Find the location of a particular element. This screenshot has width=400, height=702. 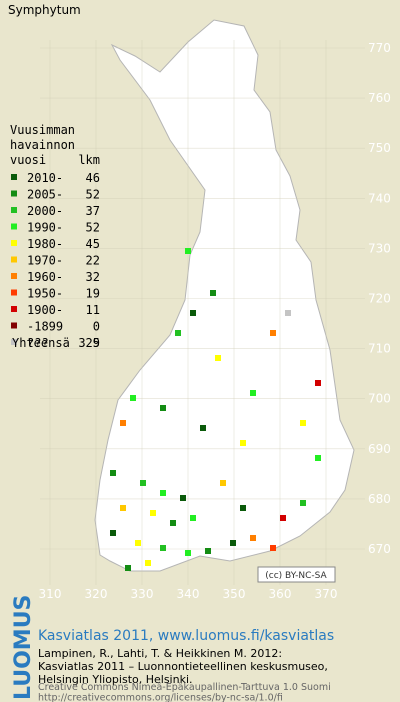

x-tick-label: 370 is located at coordinates (326, 594).